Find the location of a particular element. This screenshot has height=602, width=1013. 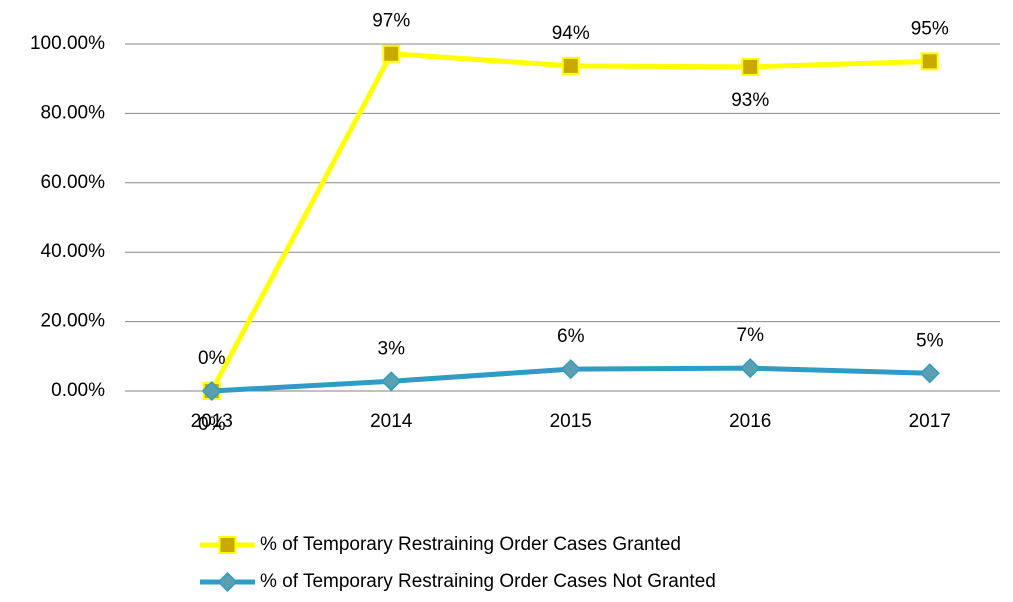

x-tick-label: 2013 is located at coordinates (212, 421).